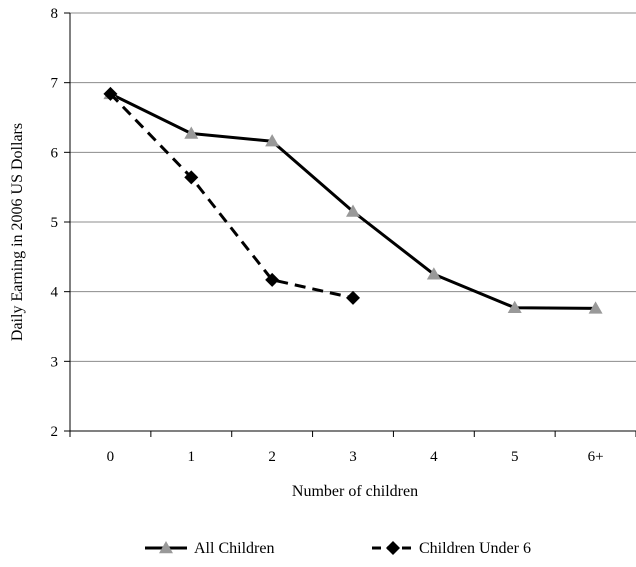 The width and height of the screenshot is (636, 567). What do you see at coordinates (55, 223) in the screenshot?
I see `y-tick-label-5: 5` at bounding box center [55, 223].